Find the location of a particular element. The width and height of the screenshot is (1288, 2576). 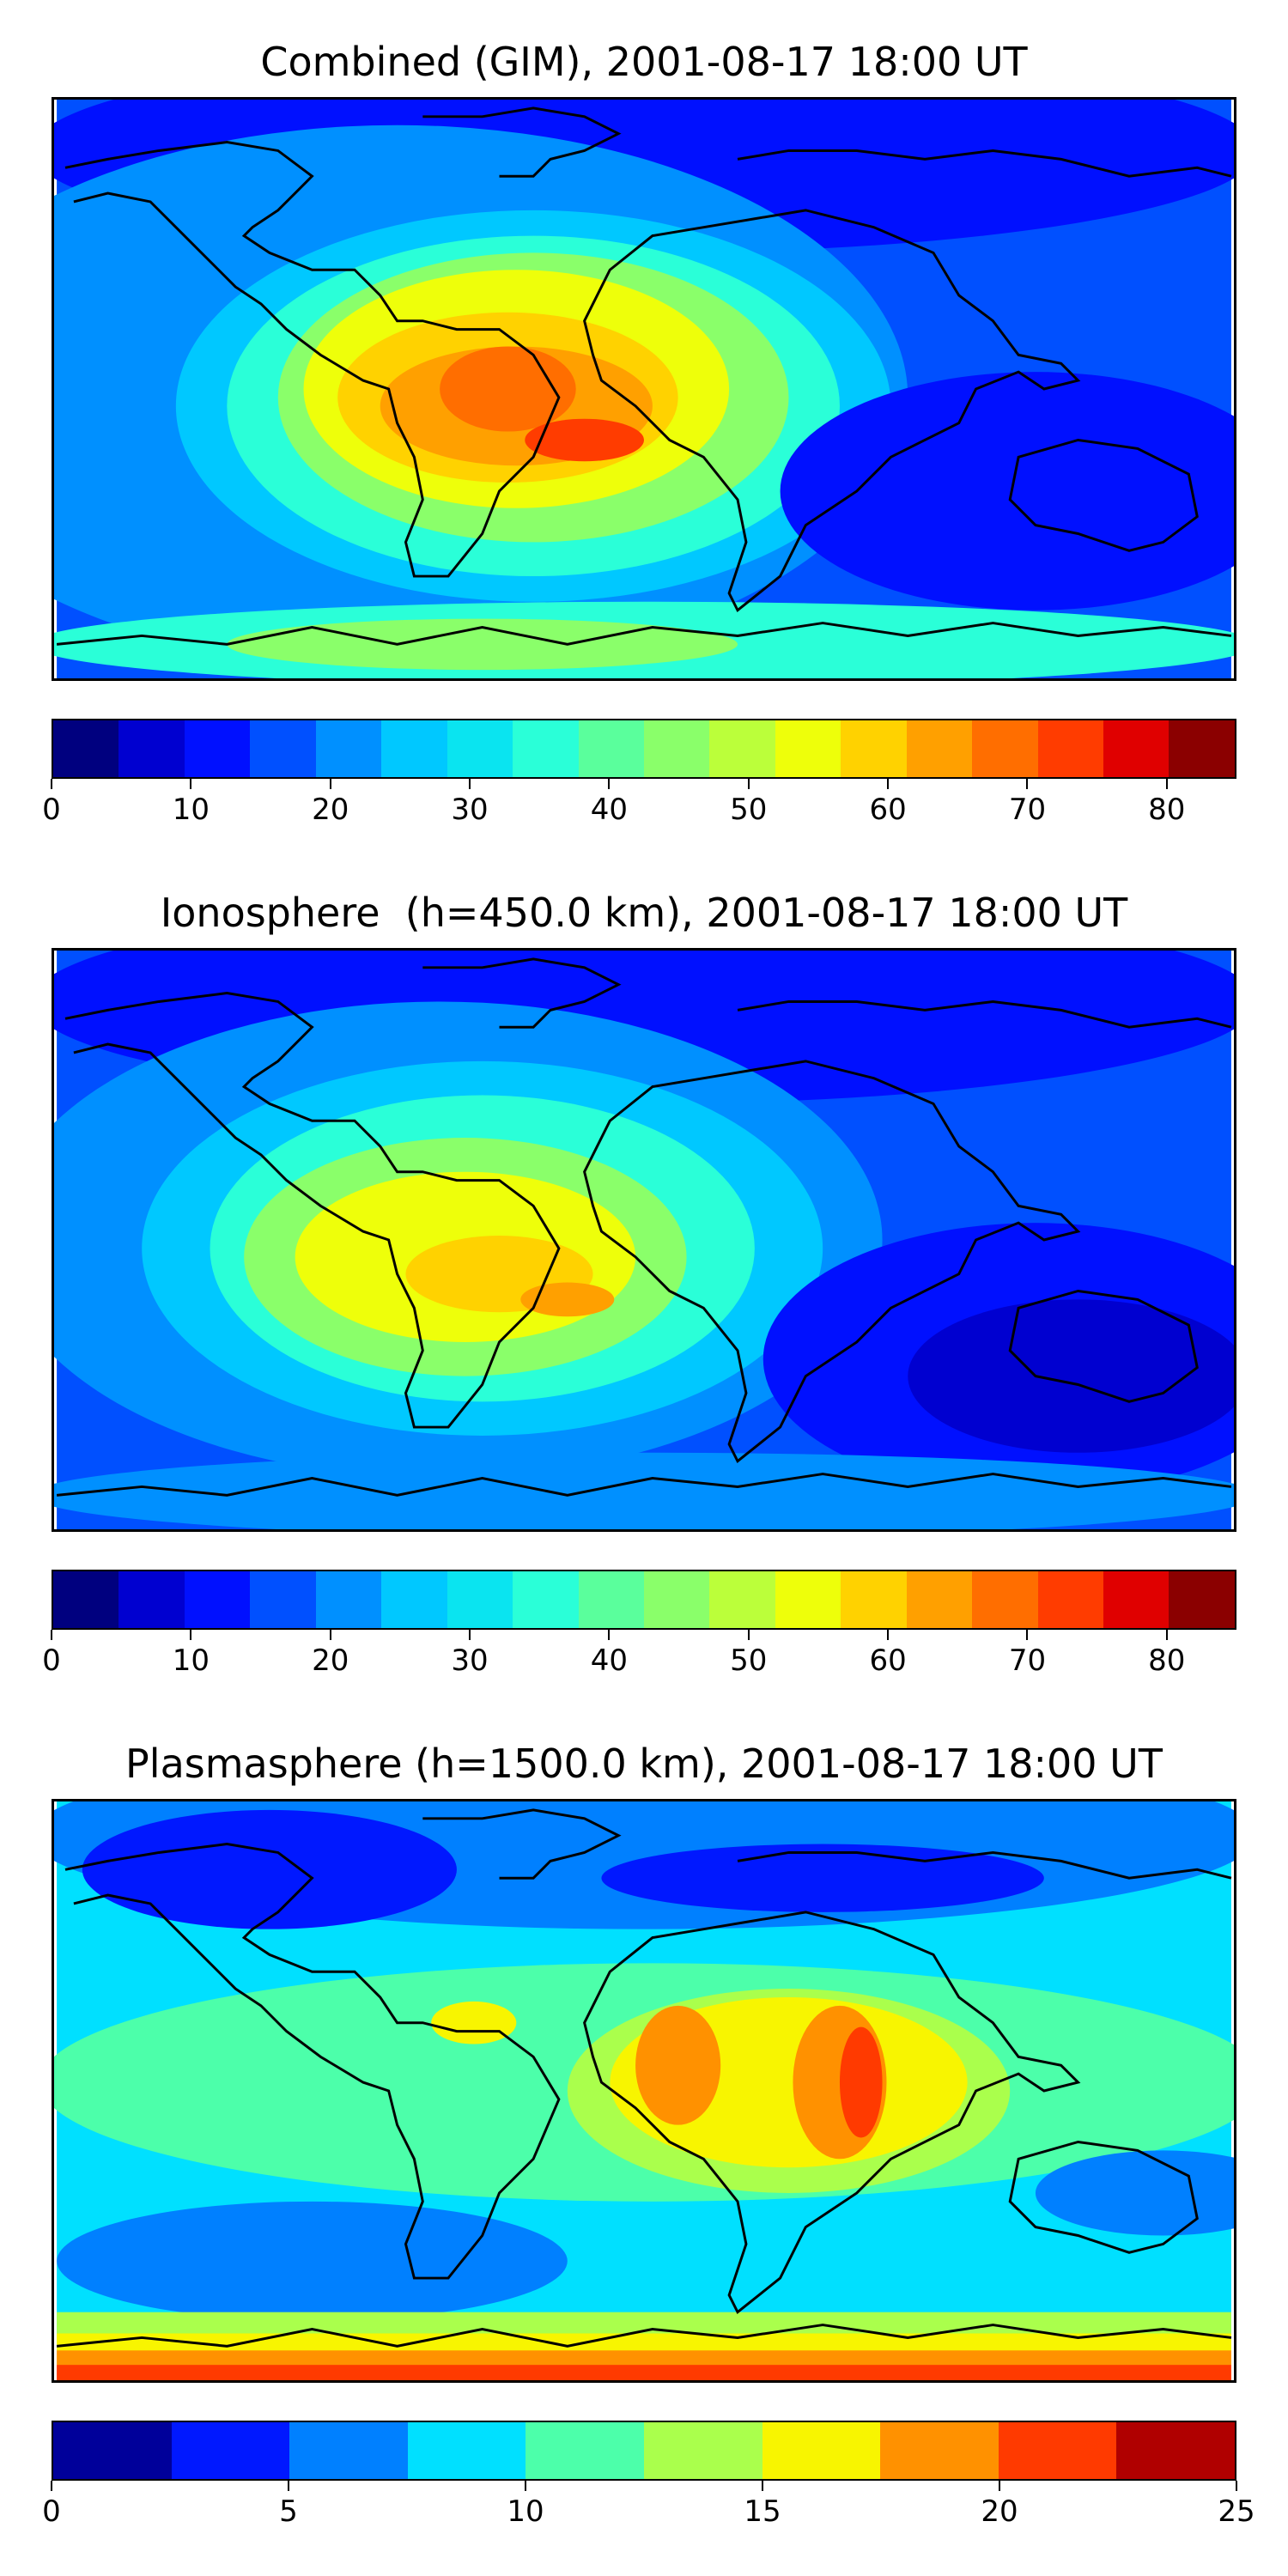

colorbar-tick-label: 70 is located at coordinates (1027, 1660).